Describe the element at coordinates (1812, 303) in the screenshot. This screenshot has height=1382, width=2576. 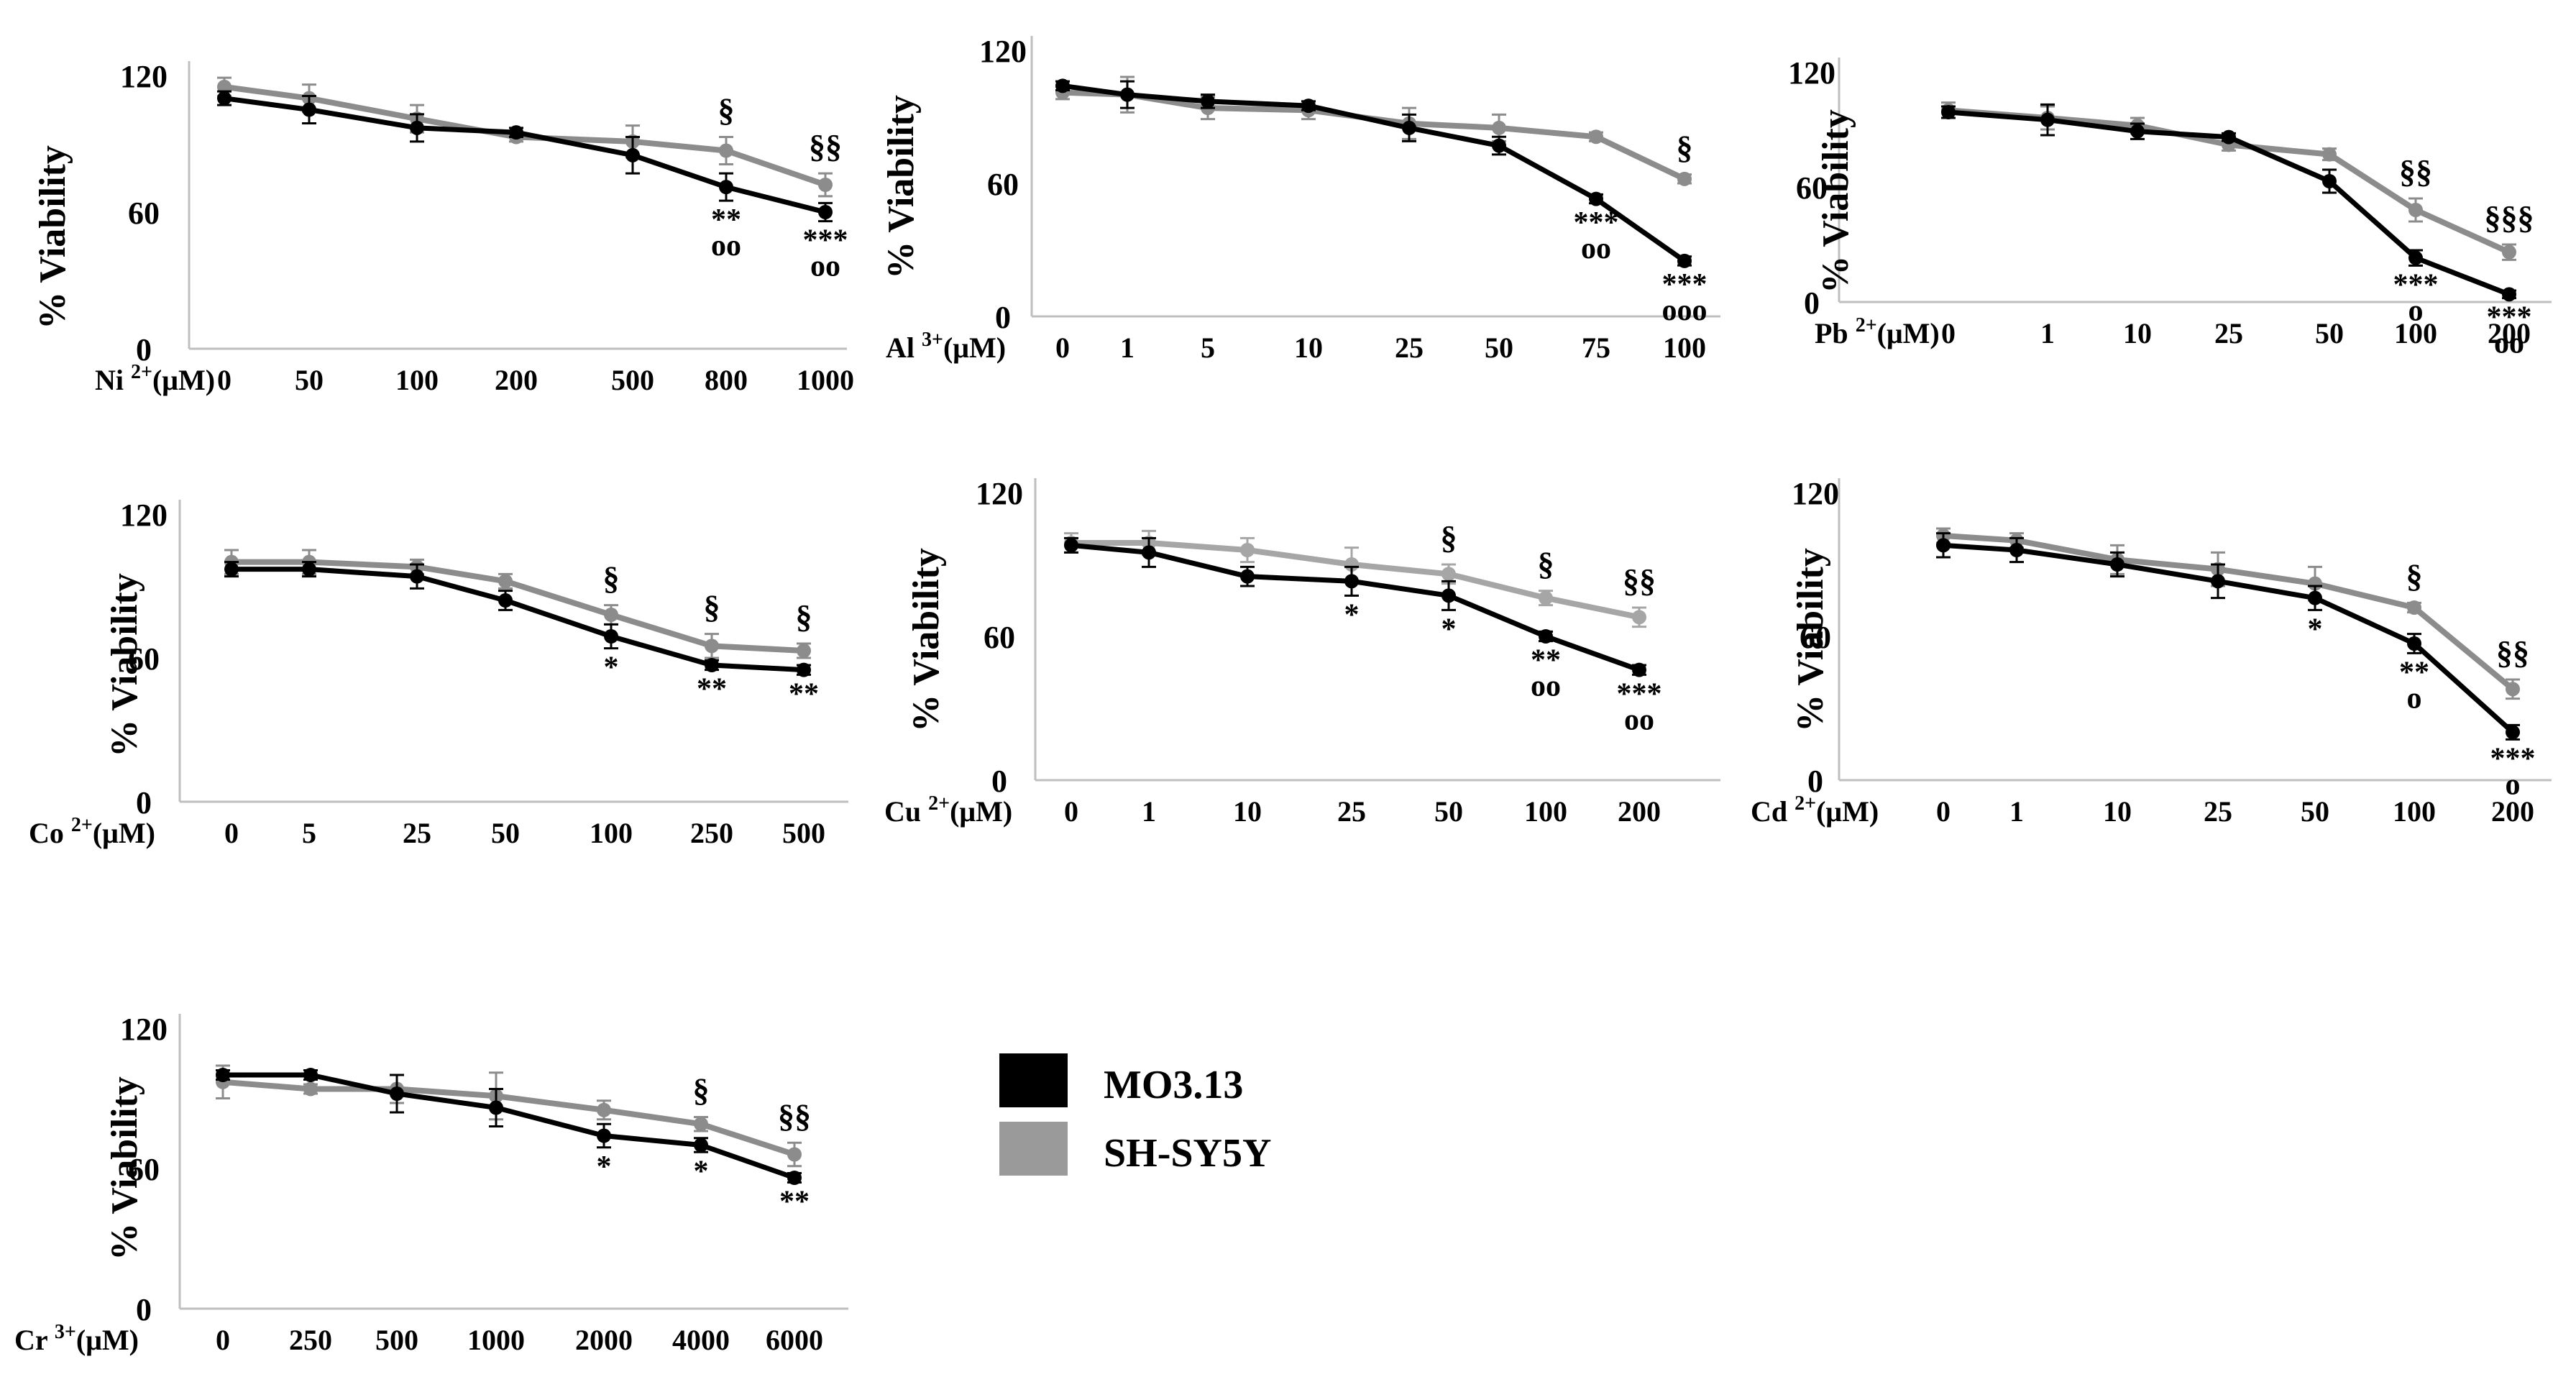
I see `y-tick-label: 0` at that location.